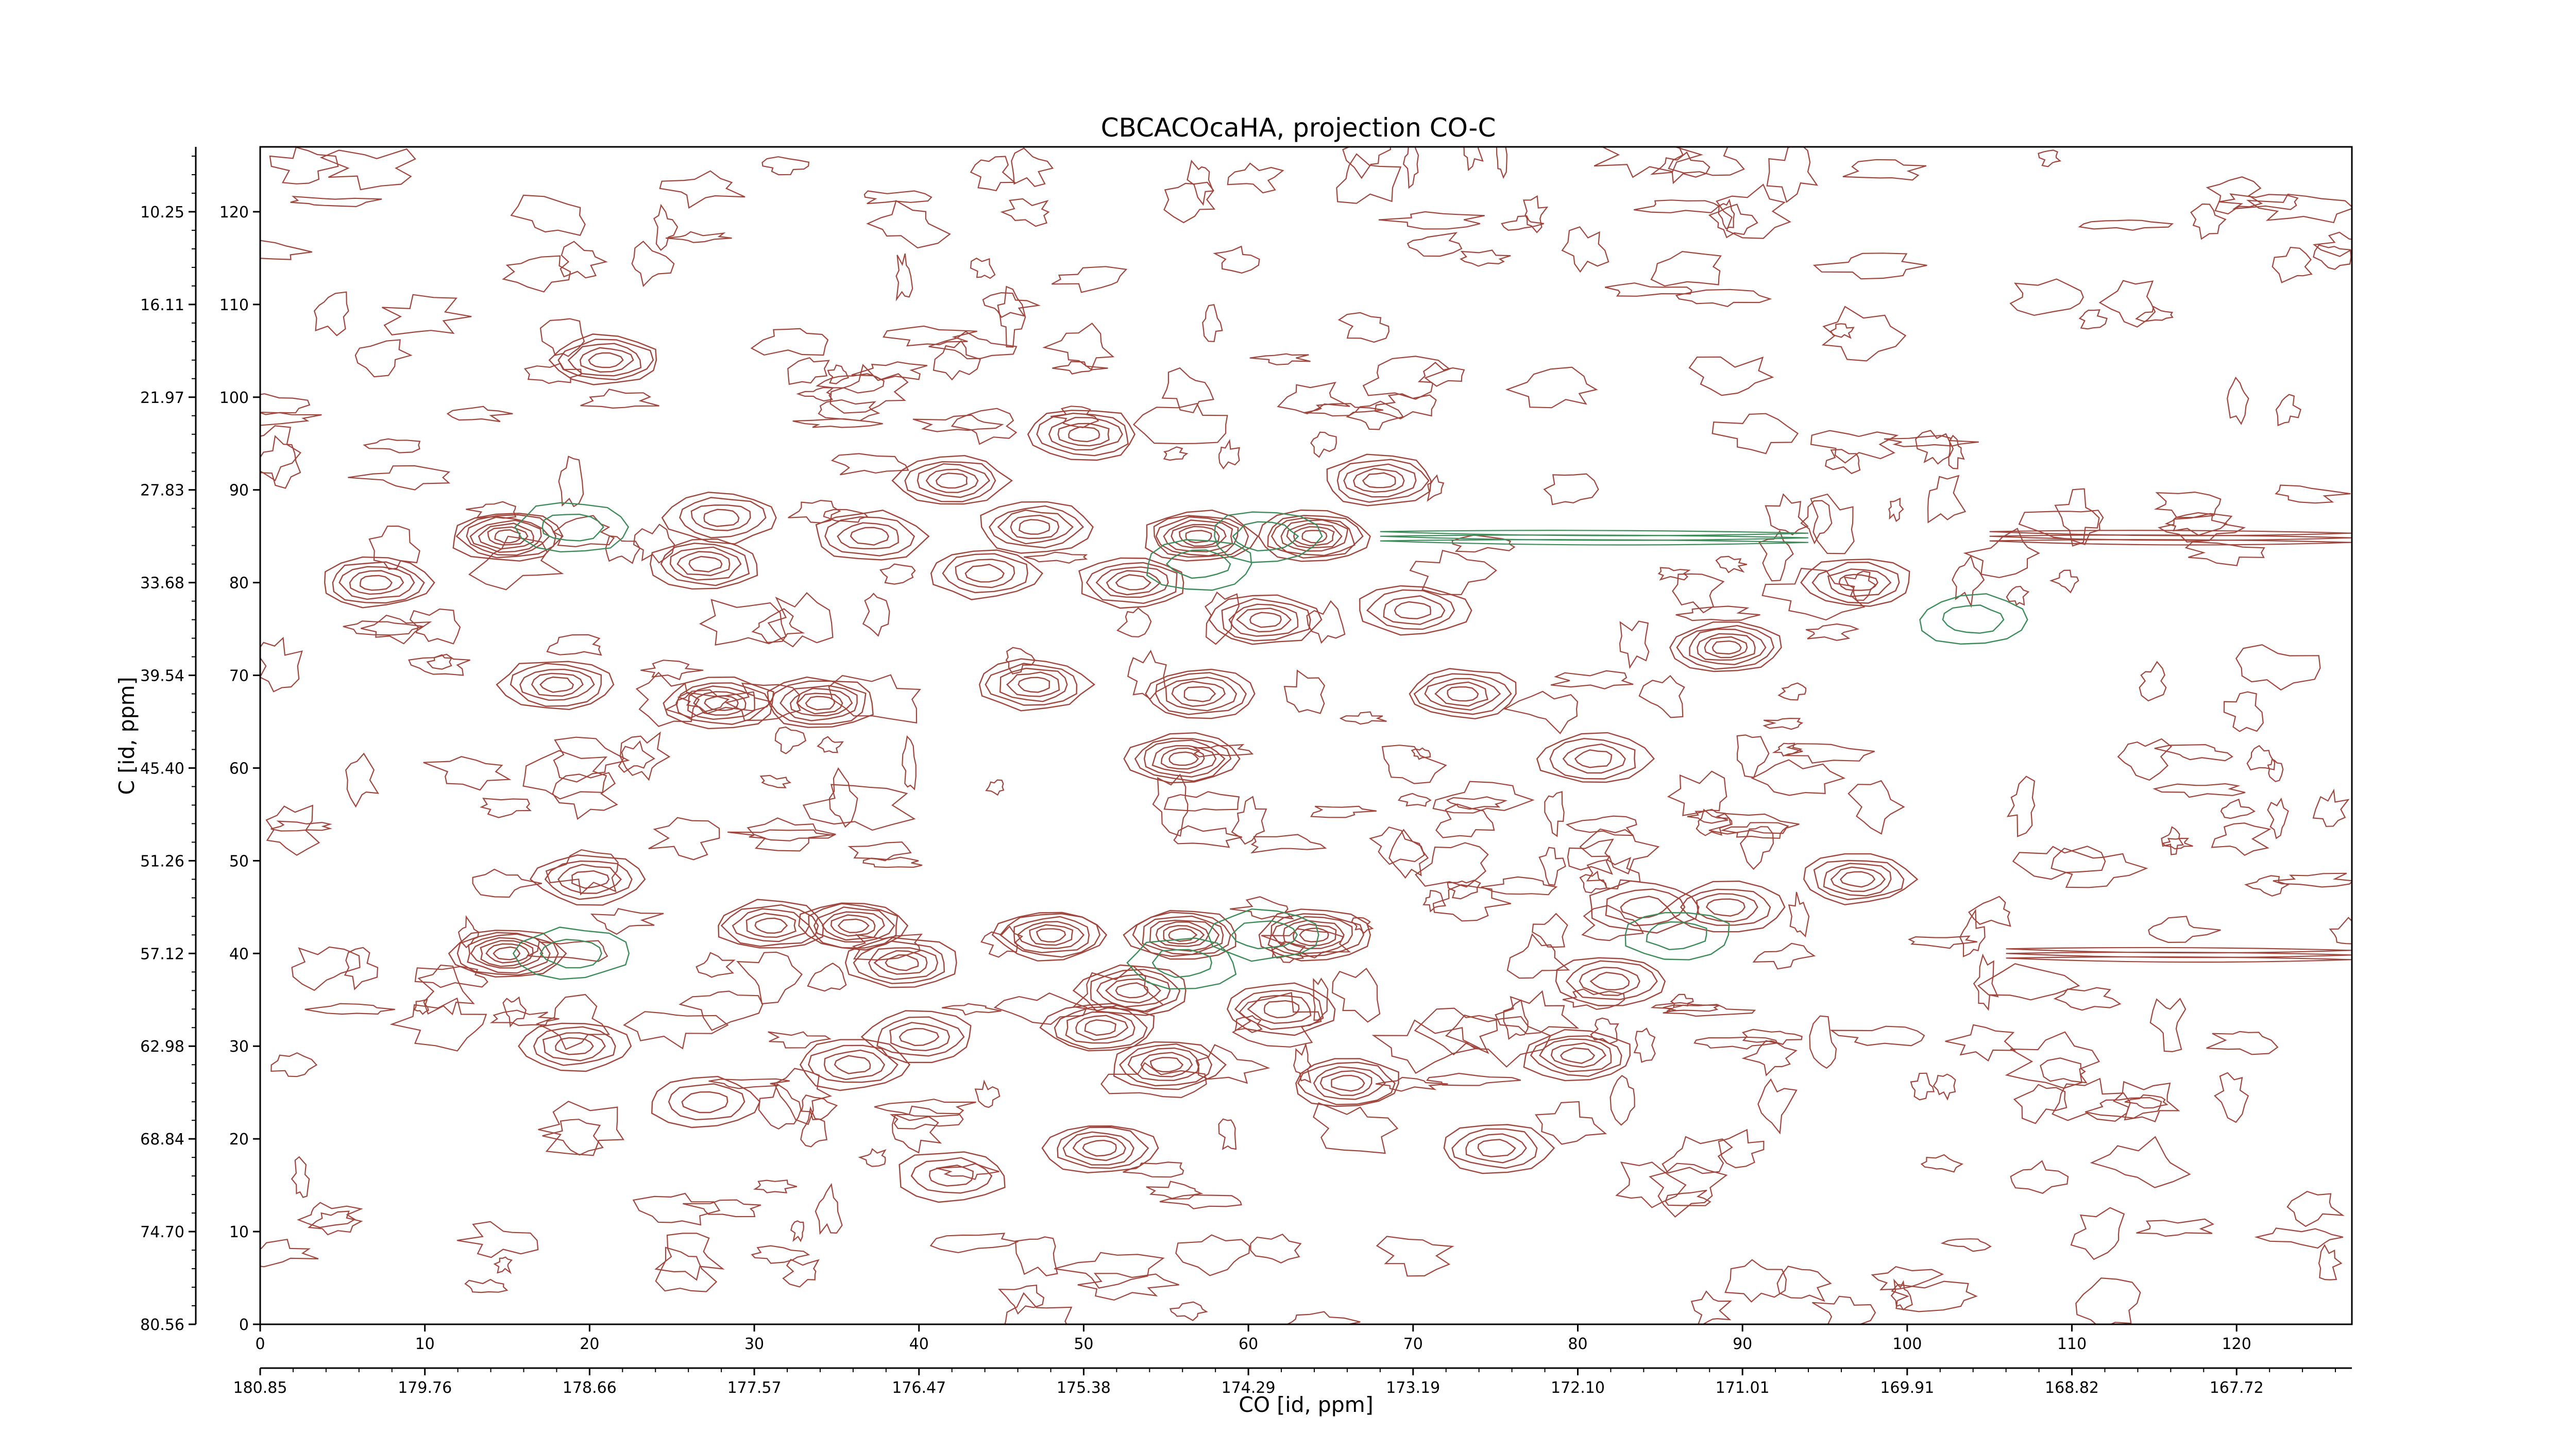 Image resolution: width=2576 pixels, height=1449 pixels. I want to click on x-ppm-tick-label: 172.10, so click(1578, 1388).